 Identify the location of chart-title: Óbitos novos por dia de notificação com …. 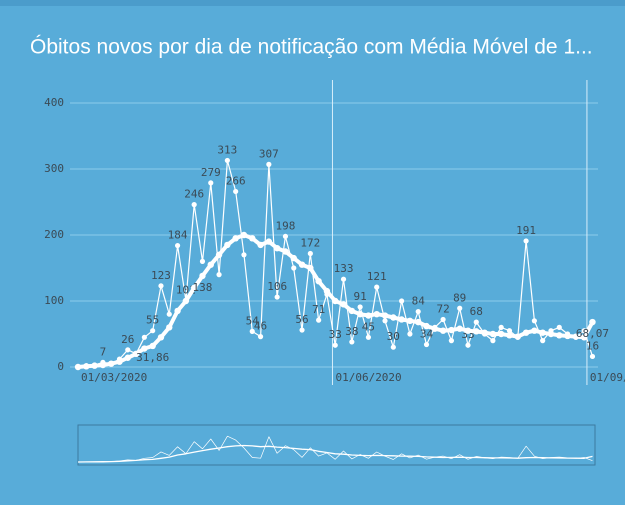
(311, 47).